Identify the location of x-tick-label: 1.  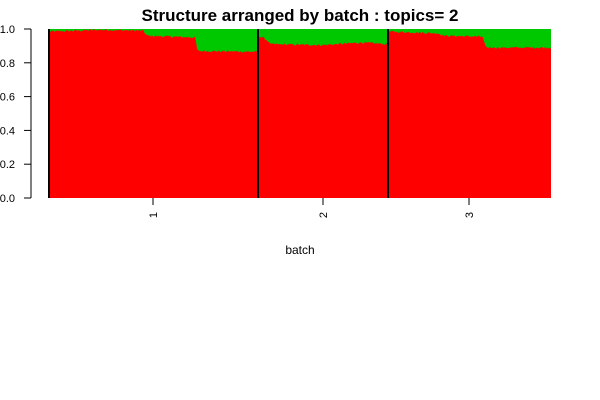
(154, 215).